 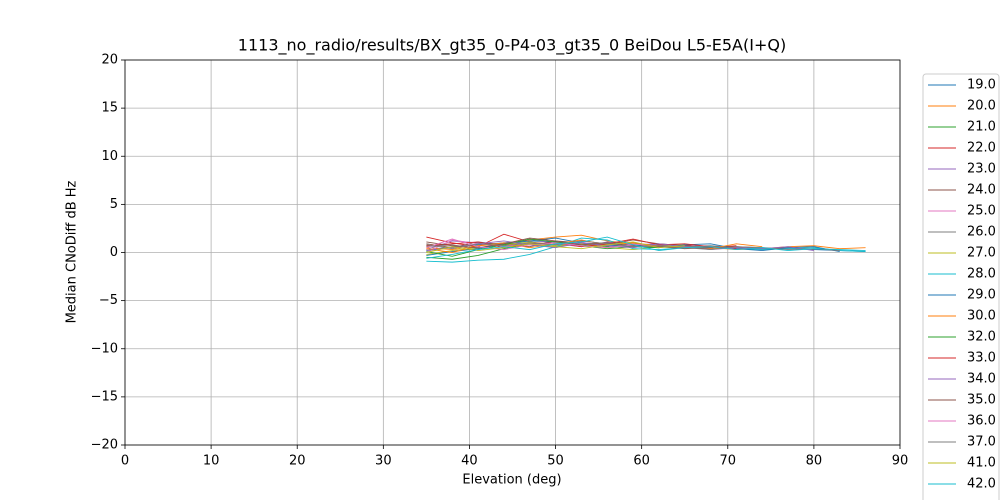 I want to click on x-tick-label: 50, so click(x=555, y=461).